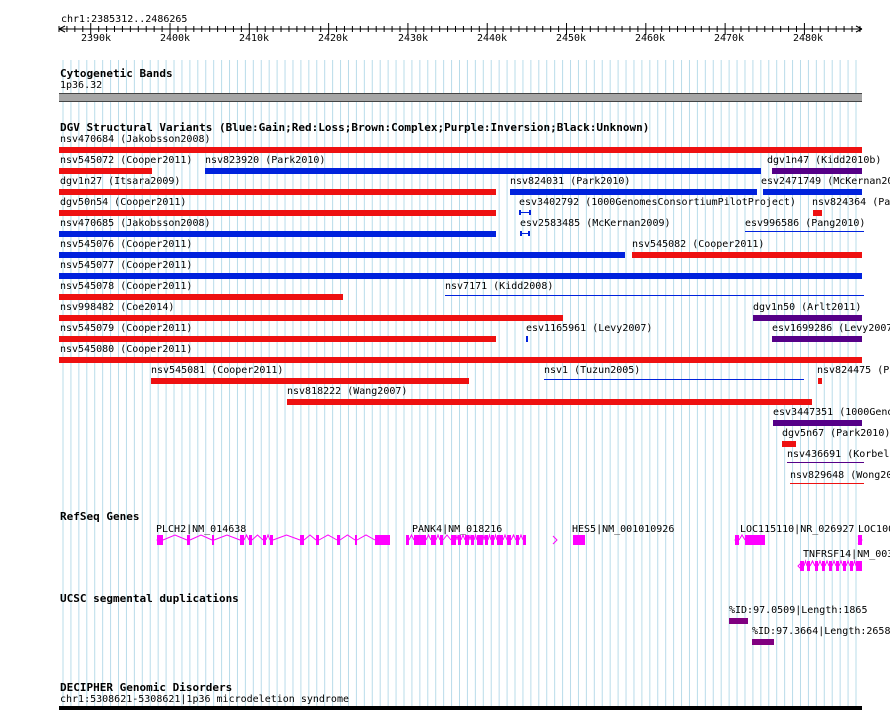 The width and height of the screenshot is (890, 715). I want to click on sv-feature-label: esv996586 (Pang2010), so click(805, 223).